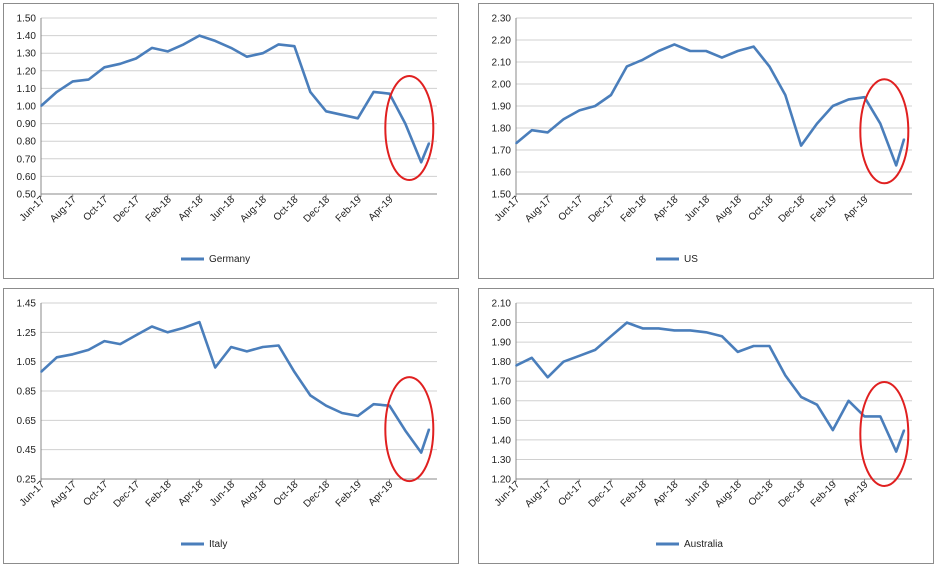 This screenshot has width=937, height=568. What do you see at coordinates (710, 387) in the screenshot?
I see `series-line-australia` at bounding box center [710, 387].